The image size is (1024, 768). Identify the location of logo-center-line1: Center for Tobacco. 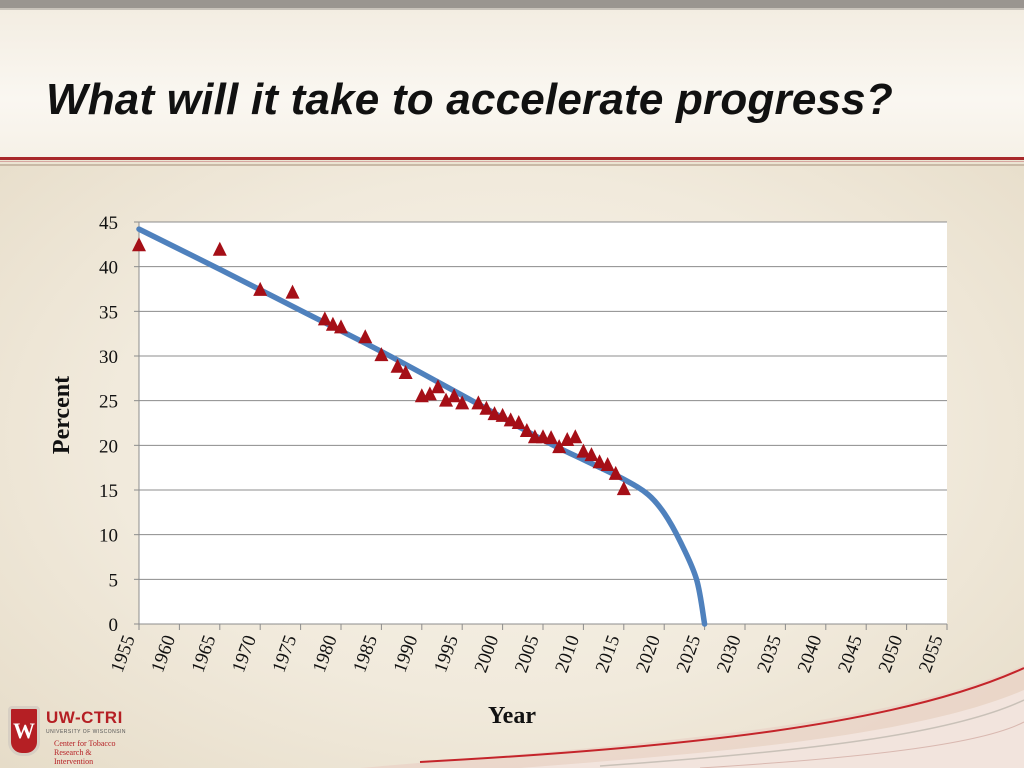
(85, 743).